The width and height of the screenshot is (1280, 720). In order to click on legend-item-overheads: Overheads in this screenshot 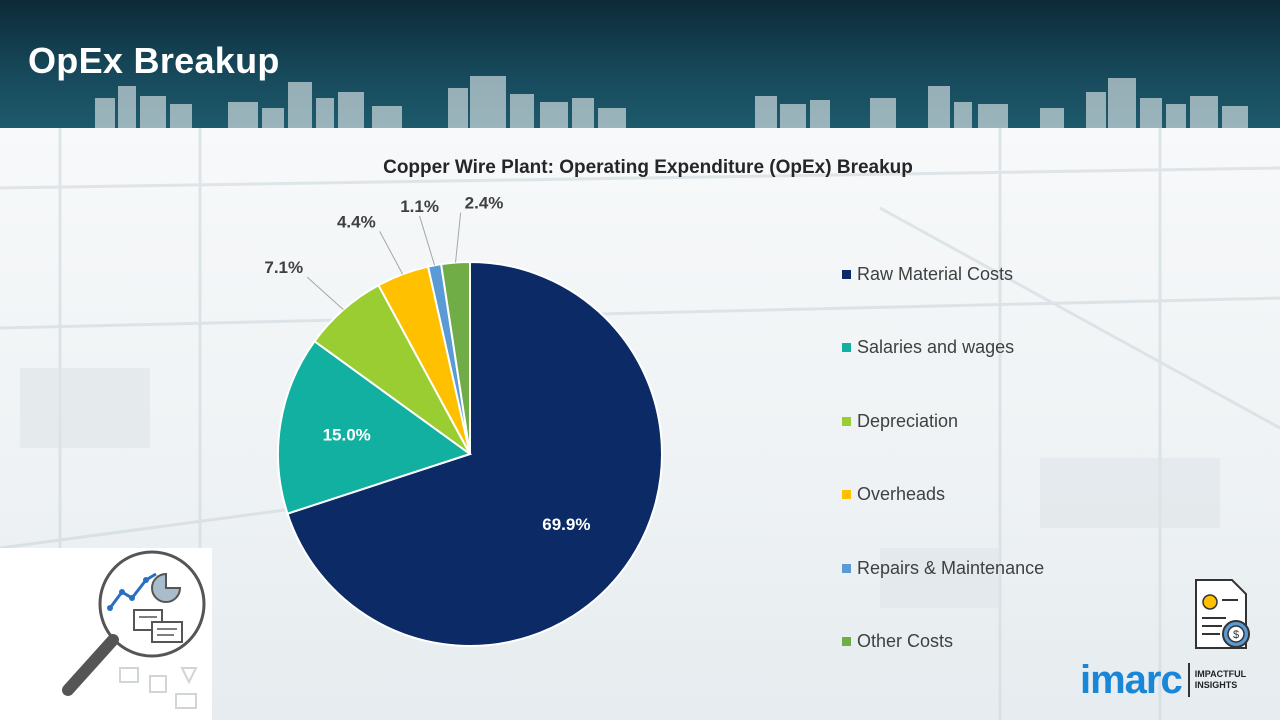, I will do `click(943, 495)`.